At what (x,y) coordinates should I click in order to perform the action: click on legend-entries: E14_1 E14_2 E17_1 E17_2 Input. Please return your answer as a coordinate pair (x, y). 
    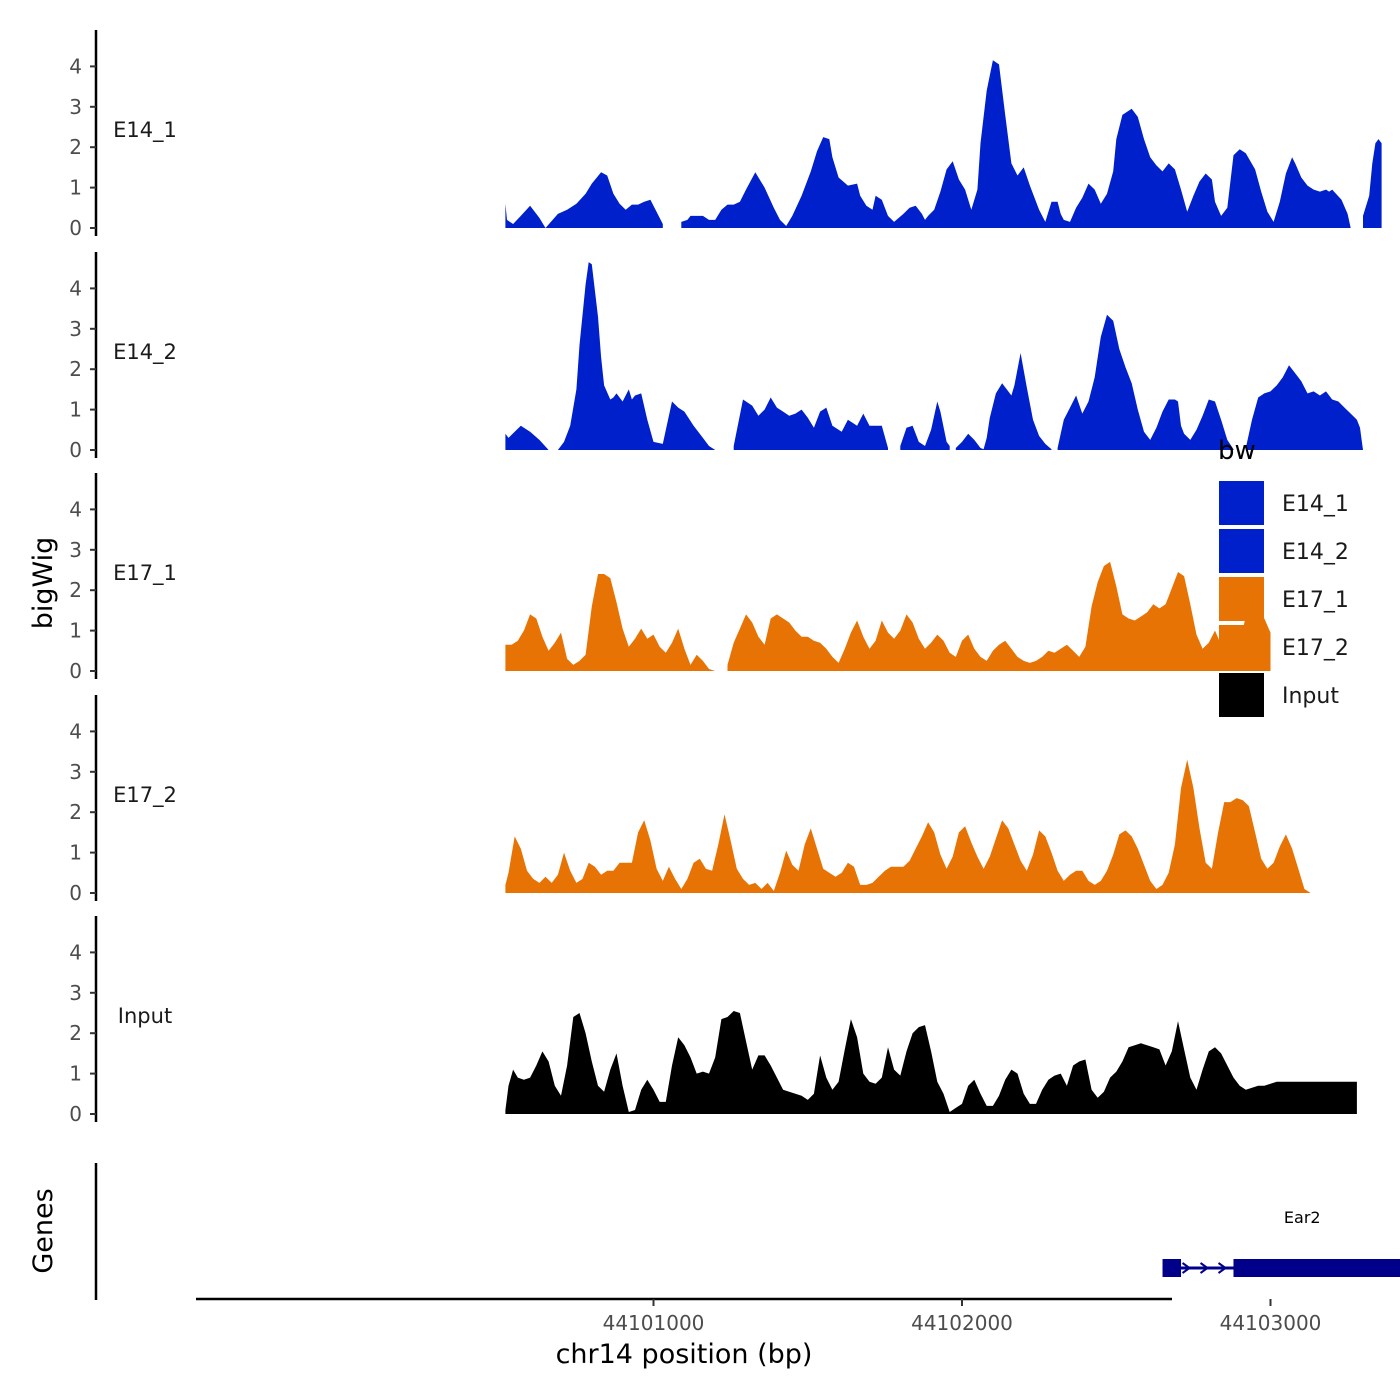
    Looking at the image, I should click on (1284, 599).